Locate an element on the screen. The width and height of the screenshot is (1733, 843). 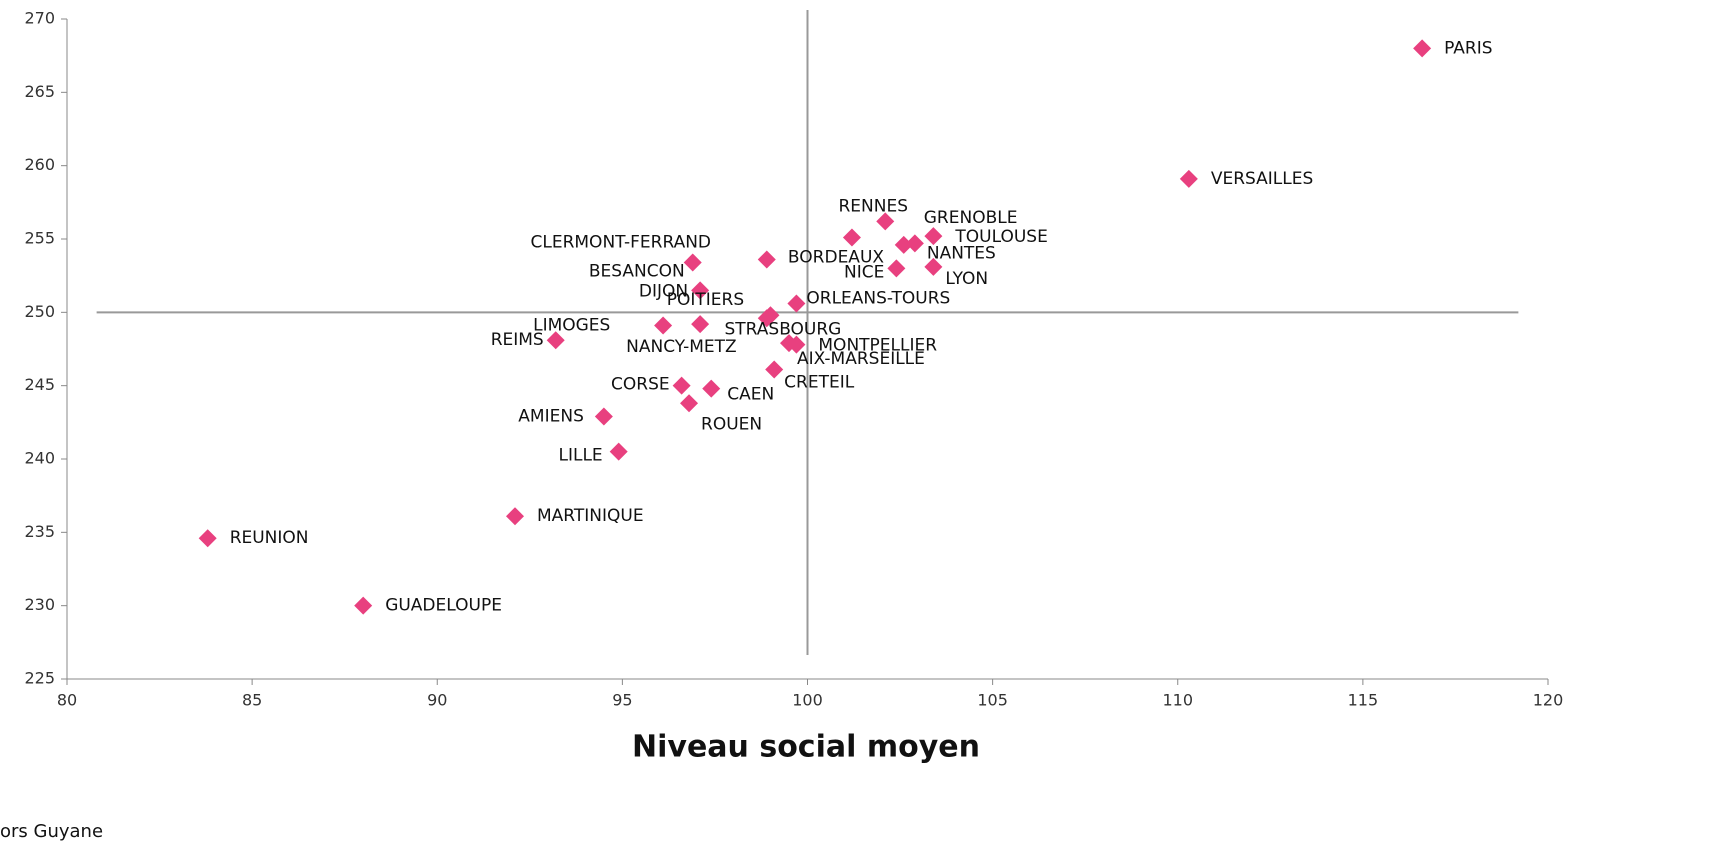
point-label: ORLEANS-TOURS is located at coordinates (878, 299).